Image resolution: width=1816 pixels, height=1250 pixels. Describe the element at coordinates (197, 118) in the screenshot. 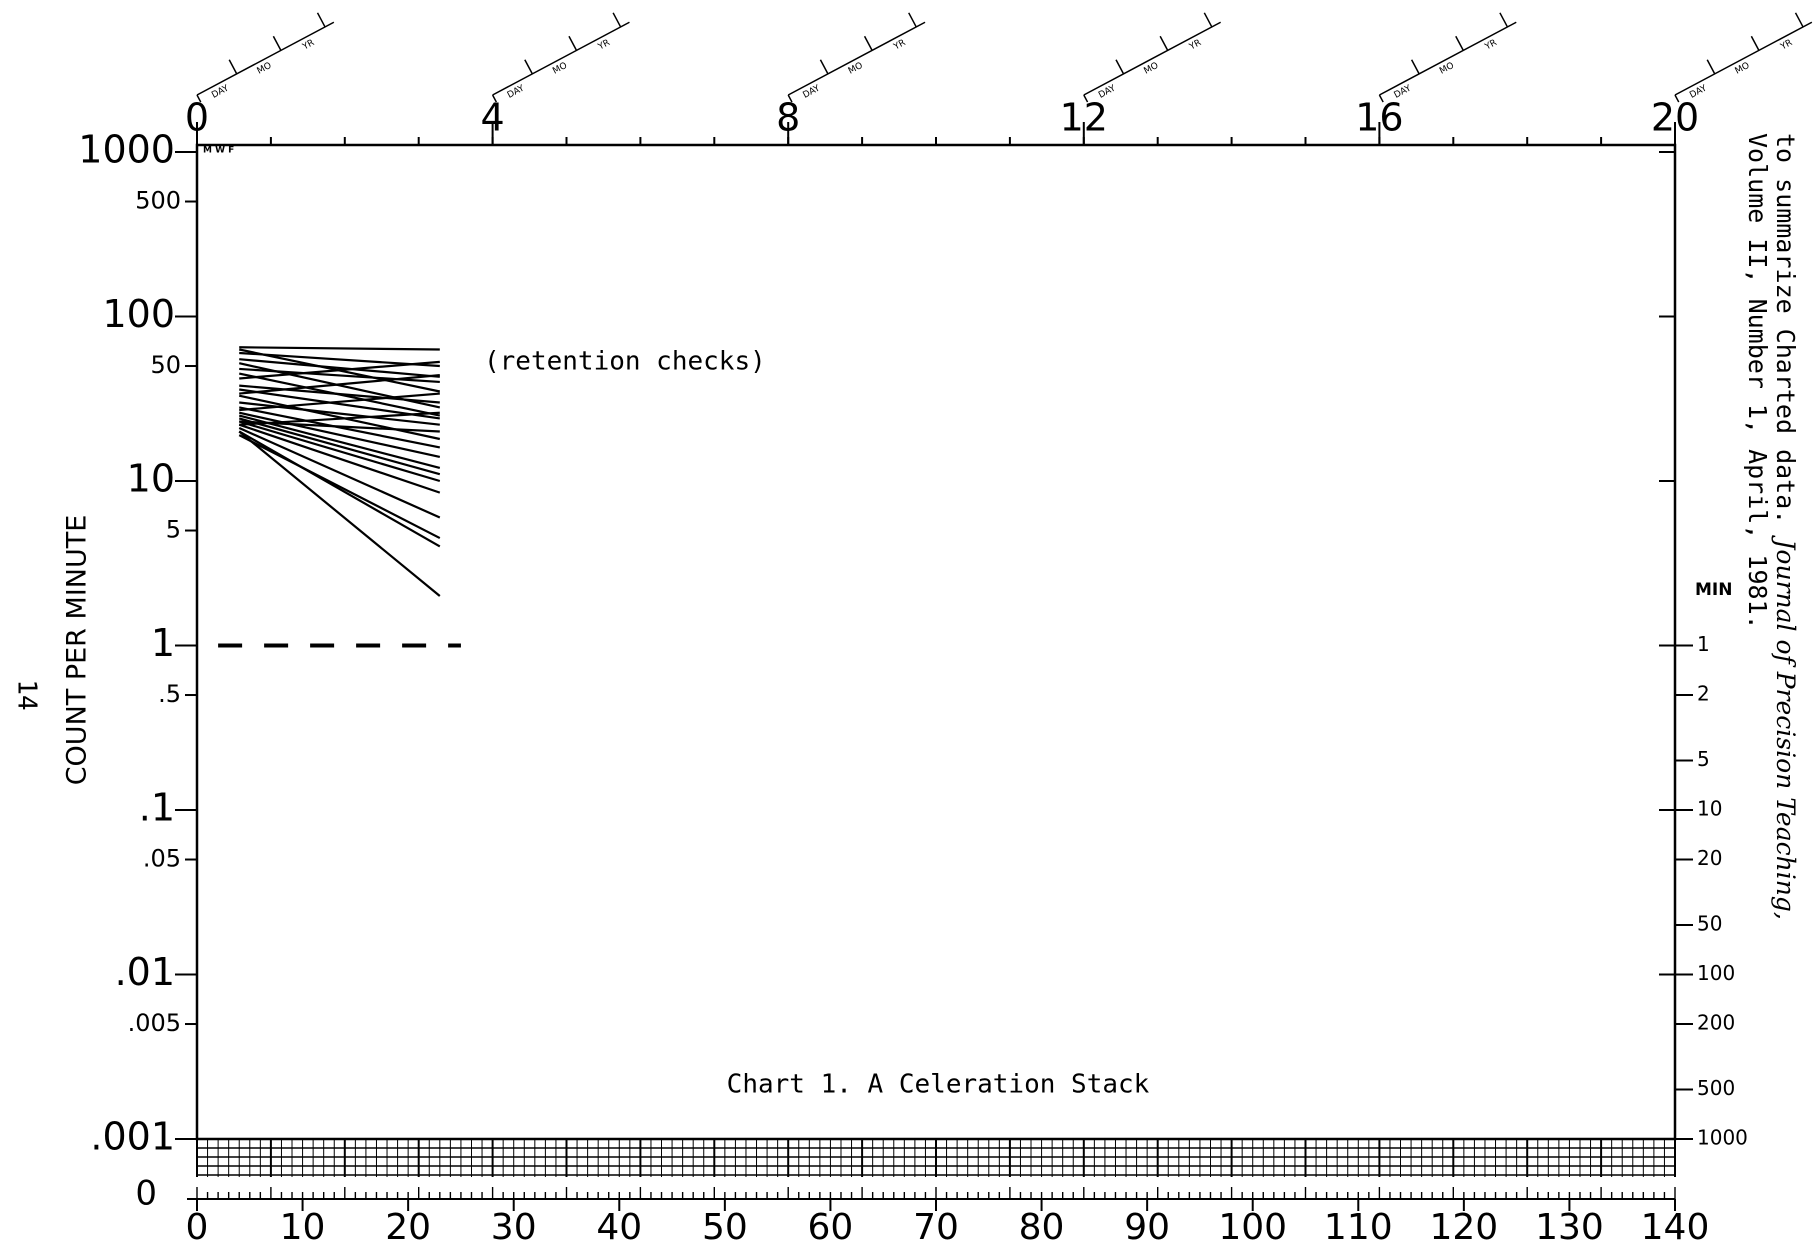

I see `x2-tick-label: 0` at that location.